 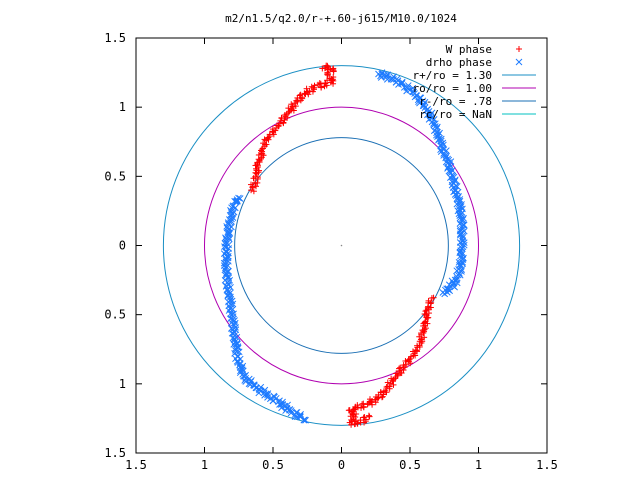 I want to click on chart-title: m2/n1.5/q2.0/r-+.60-j615/M10.0/1024, so click(x=341, y=18).